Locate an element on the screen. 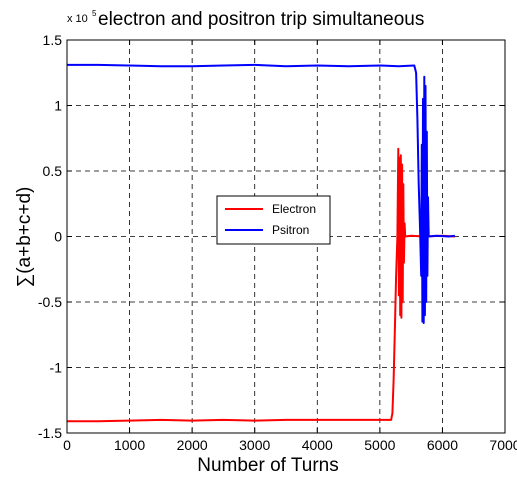 The width and height of the screenshot is (517, 481). legend: Electron Psitron is located at coordinates (273, 220).